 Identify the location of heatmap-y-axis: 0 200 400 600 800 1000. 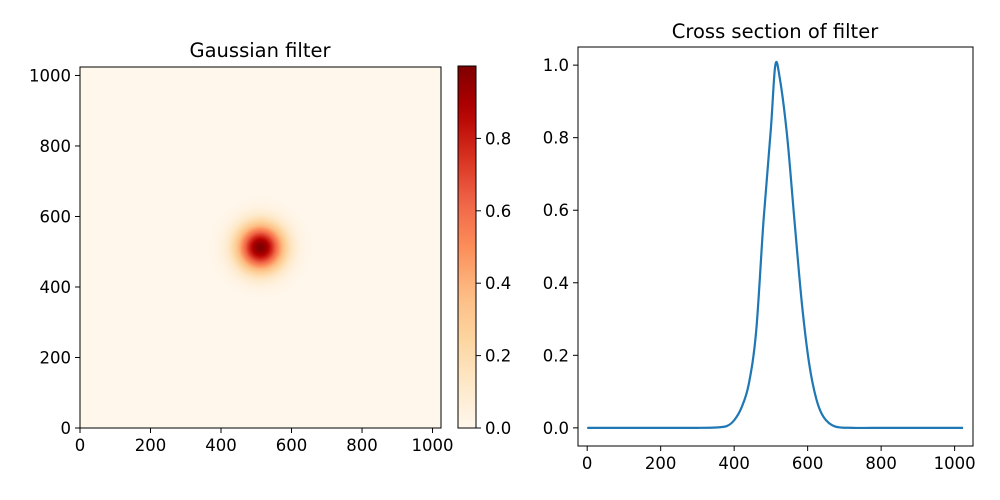
(54, 252).